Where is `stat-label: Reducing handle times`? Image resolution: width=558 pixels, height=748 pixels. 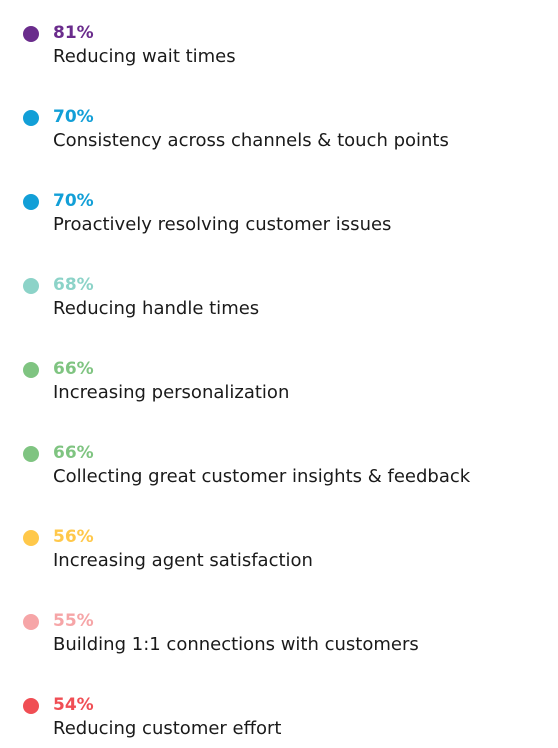 stat-label: Reducing handle times is located at coordinates (156, 308).